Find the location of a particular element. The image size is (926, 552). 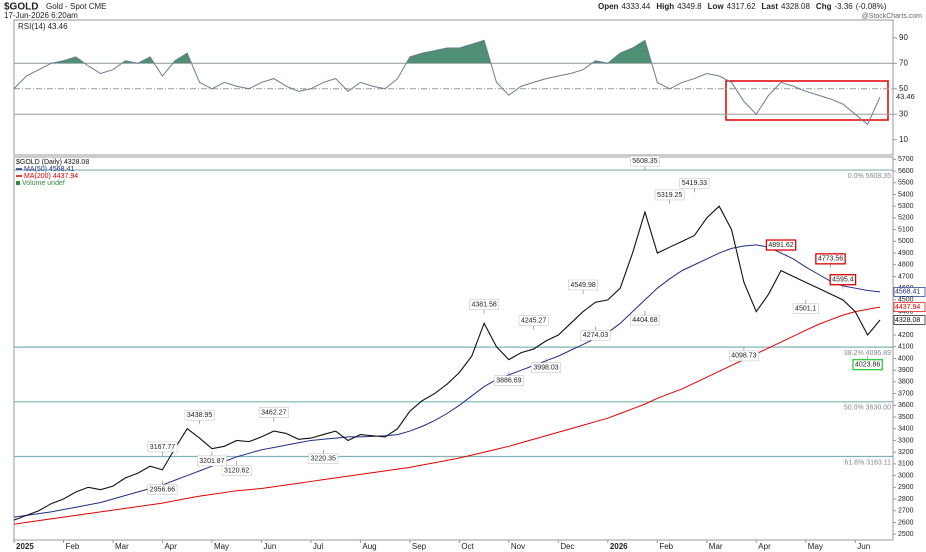

value-tag: 4568.41 is located at coordinates (907, 292).